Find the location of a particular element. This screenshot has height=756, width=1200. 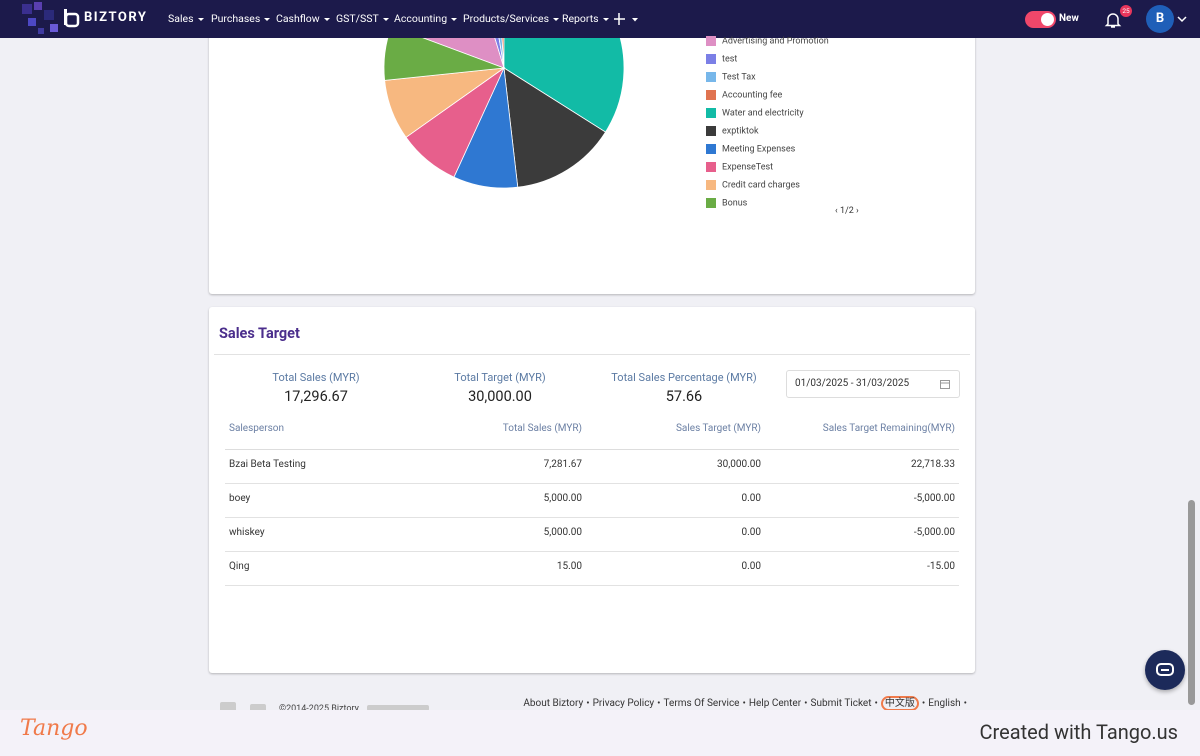

legend-item: Advertising and Promotion is located at coordinates (767, 41).